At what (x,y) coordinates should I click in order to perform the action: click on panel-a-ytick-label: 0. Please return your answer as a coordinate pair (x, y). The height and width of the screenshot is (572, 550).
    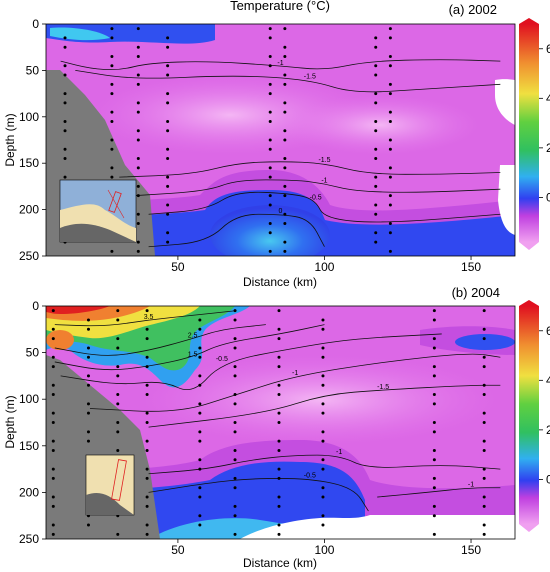
    Looking at the image, I should click on (35, 24).